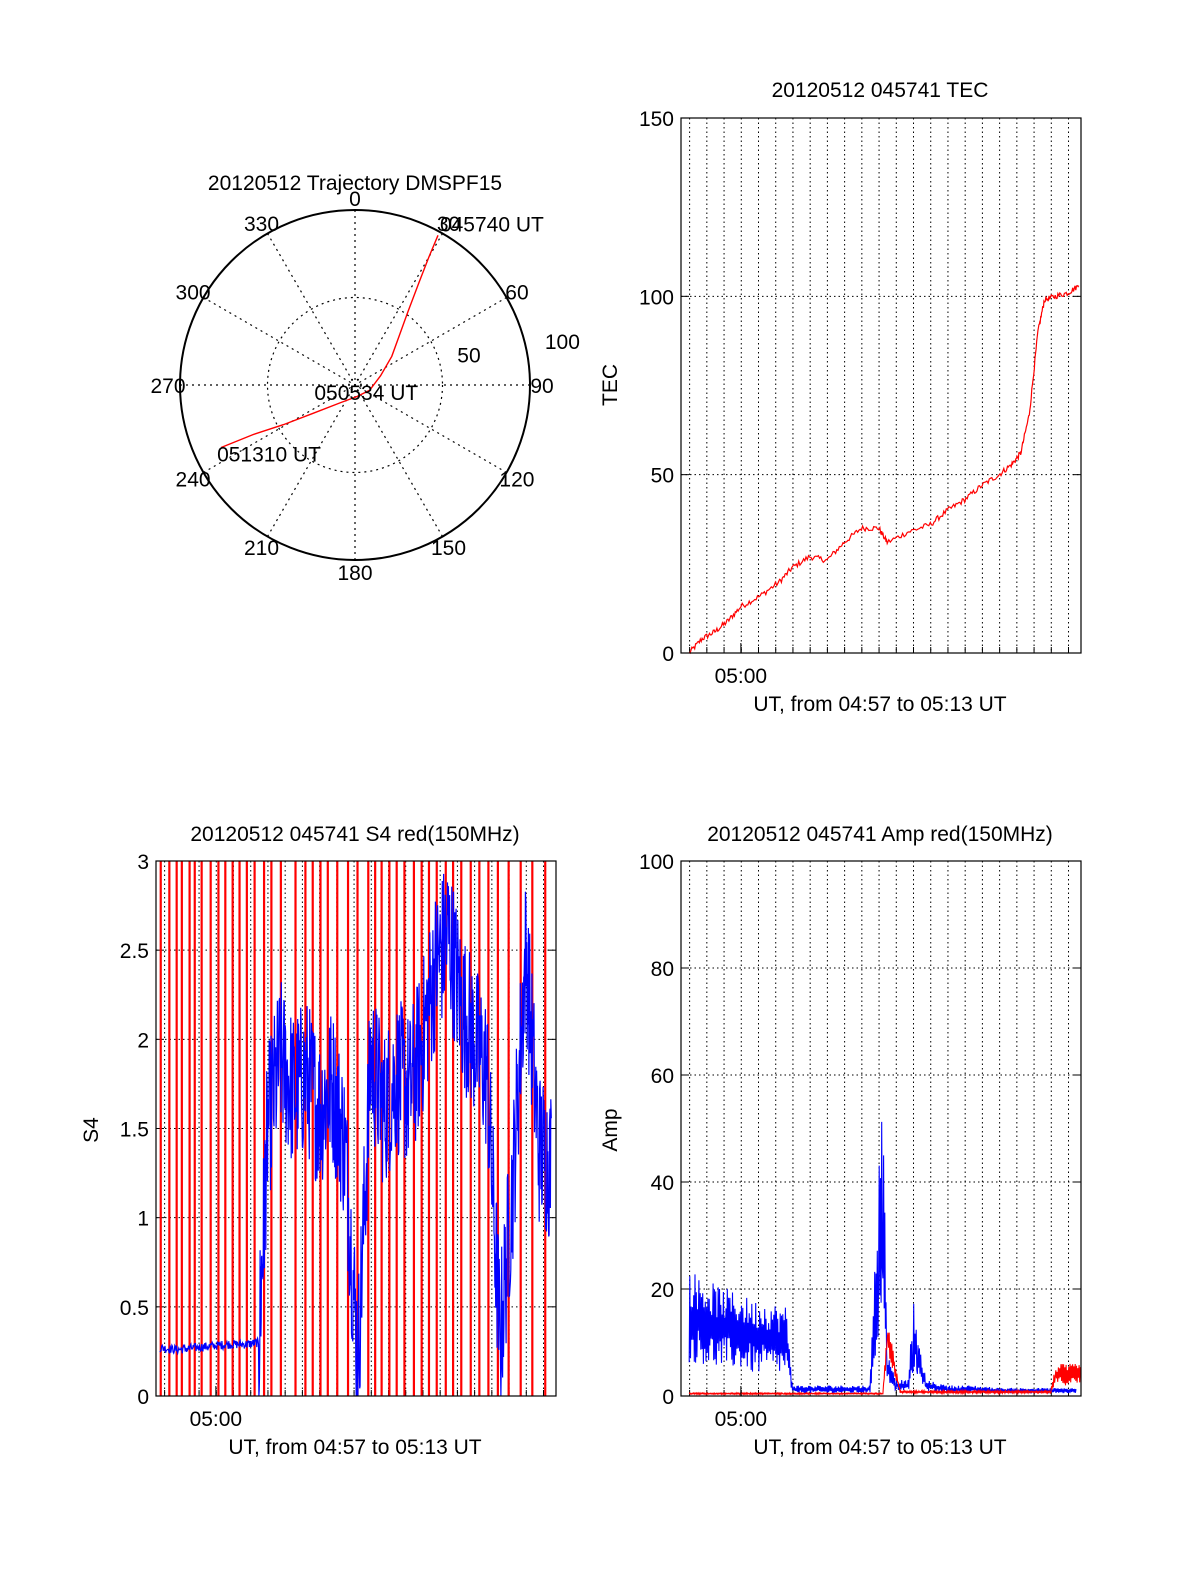  What do you see at coordinates (662, 969) in the screenshot?
I see `y-tick-label: 80` at bounding box center [662, 969].